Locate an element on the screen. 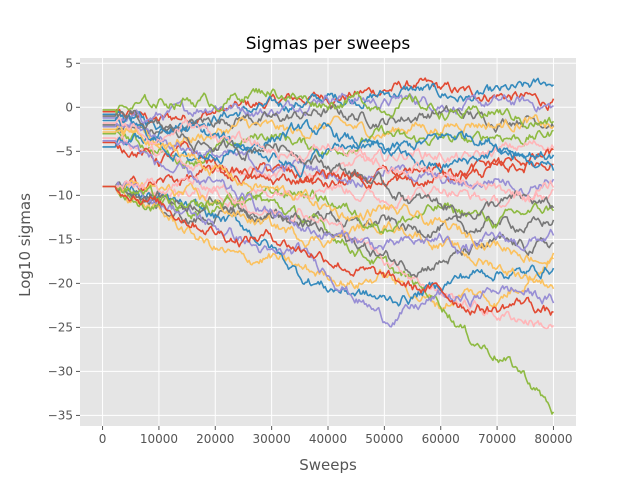 The image size is (640, 480). y-tick-label: −25 is located at coordinates (60, 327).